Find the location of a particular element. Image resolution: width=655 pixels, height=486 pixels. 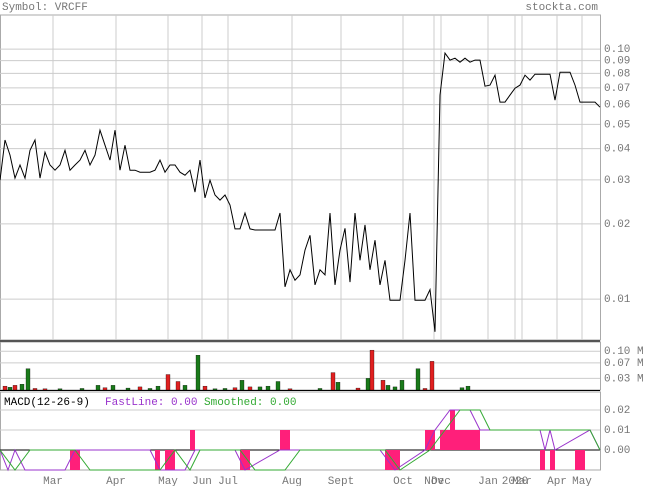

x-tick-label: Jun is located at coordinates (202, 481).